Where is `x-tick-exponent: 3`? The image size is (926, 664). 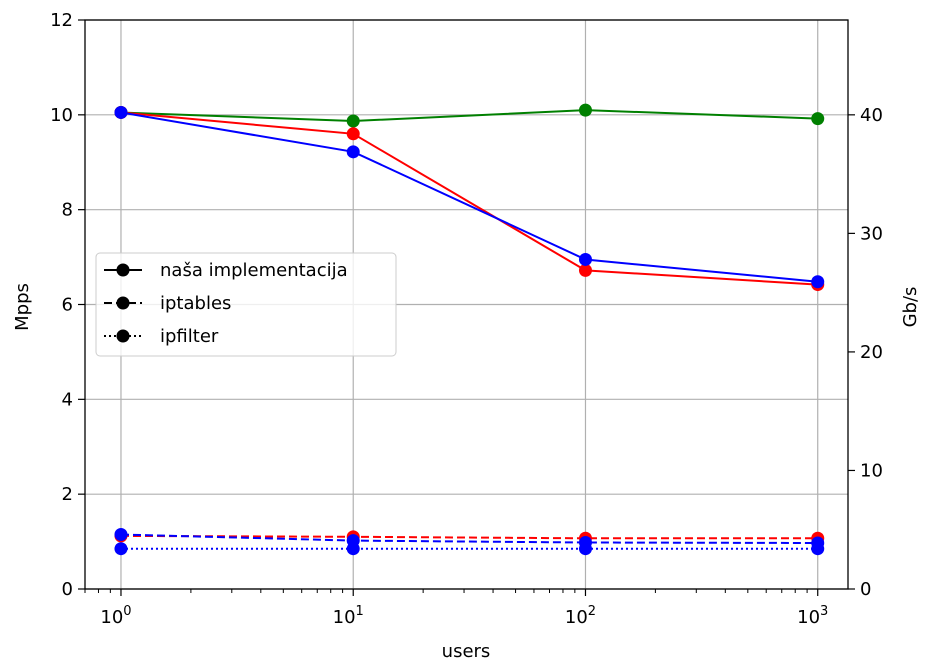
x-tick-exponent: 3 is located at coordinates (824, 611).